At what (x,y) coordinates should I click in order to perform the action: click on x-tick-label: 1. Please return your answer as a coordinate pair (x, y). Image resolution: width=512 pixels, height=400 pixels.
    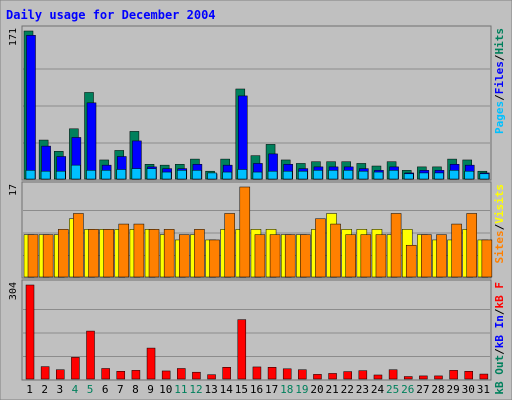
    Looking at the image, I should click on (29, 389).